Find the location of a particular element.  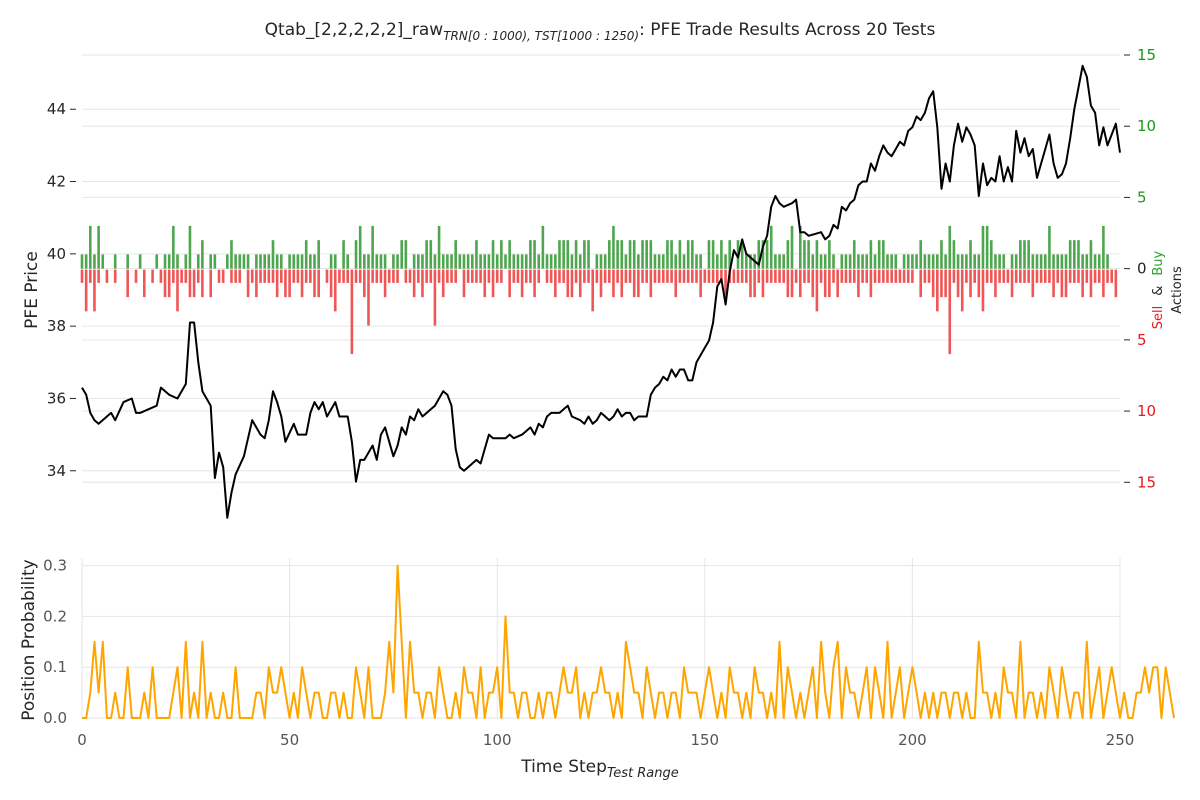

title-suffix: : PFE Trade Results Across 20 Tests is located at coordinates (787, 30).